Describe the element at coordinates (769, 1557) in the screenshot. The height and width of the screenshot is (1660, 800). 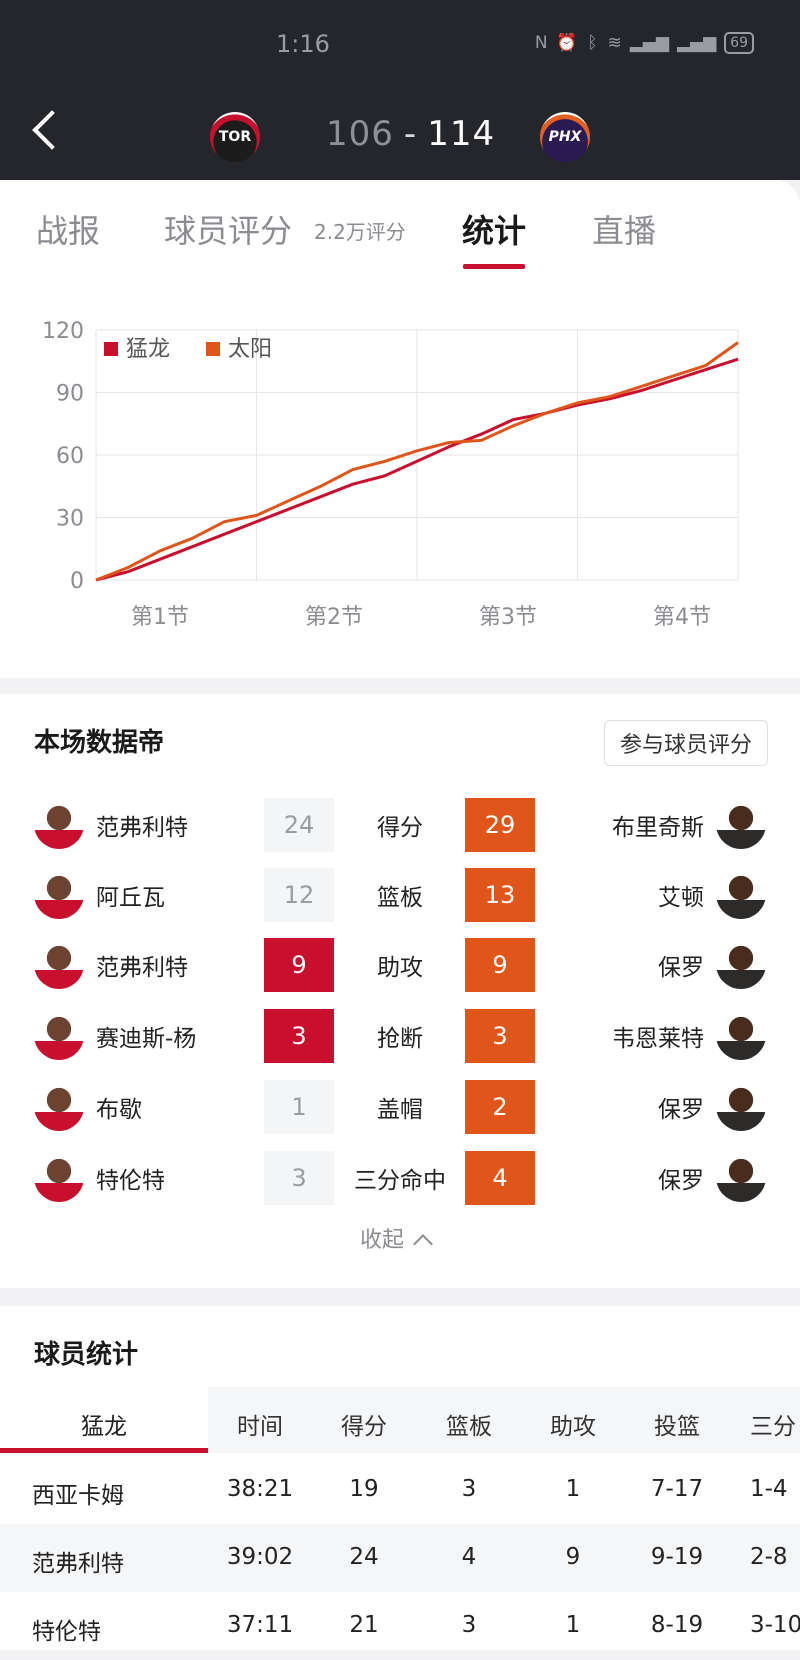
I see `stat-cell: 2-8` at that location.